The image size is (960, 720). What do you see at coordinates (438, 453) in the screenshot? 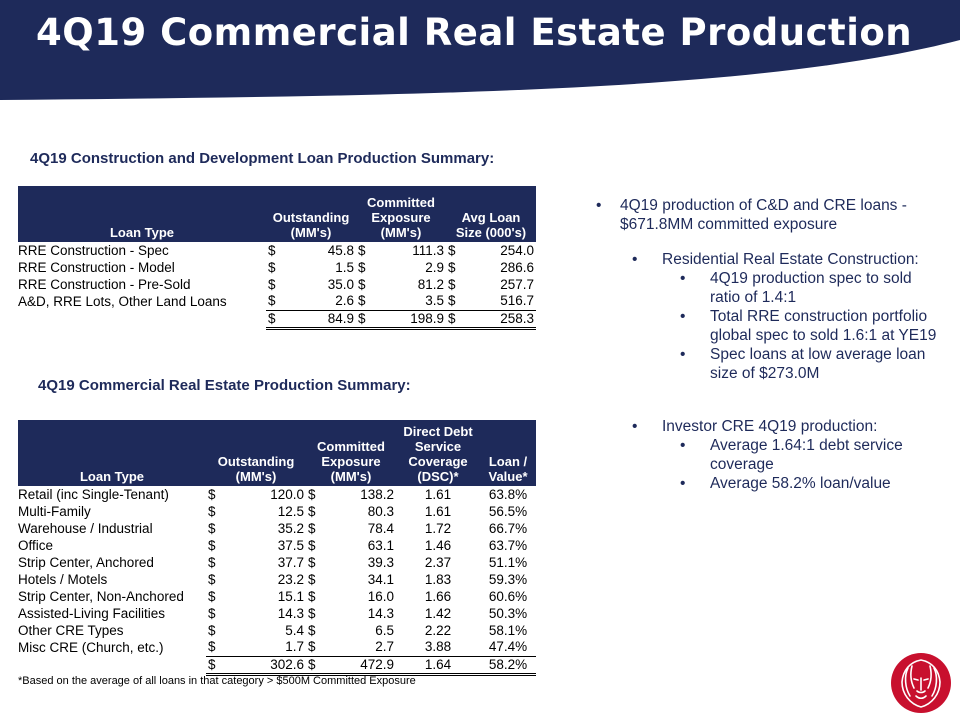
I see `col-dsc: Direct Debt Service Coverage (DSC)*` at bounding box center [438, 453].